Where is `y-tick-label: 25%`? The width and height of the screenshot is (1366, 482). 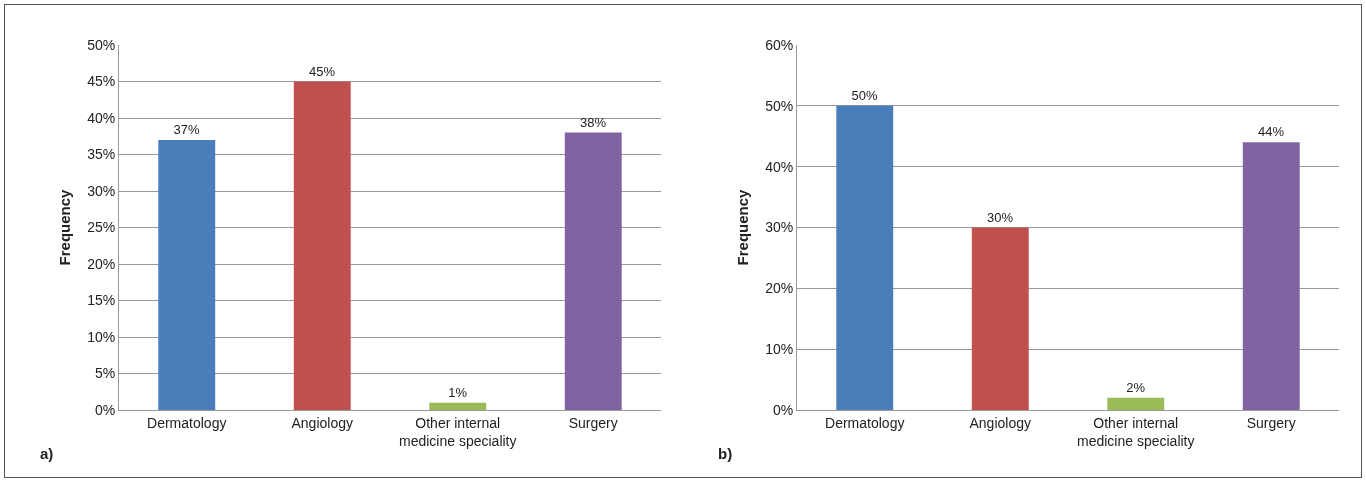 y-tick-label: 25% is located at coordinates (101, 227).